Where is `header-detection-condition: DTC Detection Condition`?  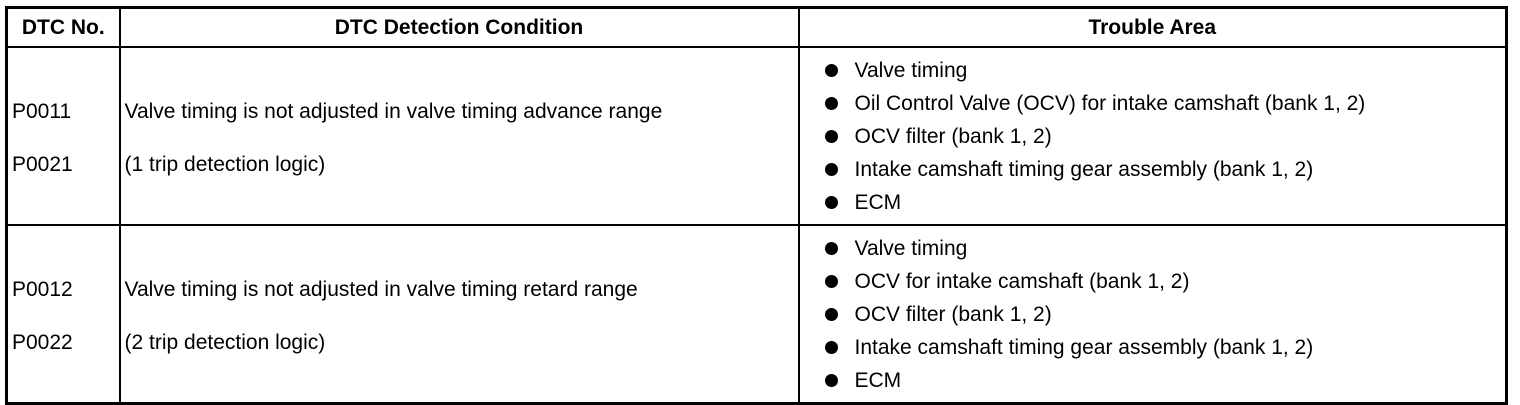
header-detection-condition: DTC Detection Condition is located at coordinates (459, 27).